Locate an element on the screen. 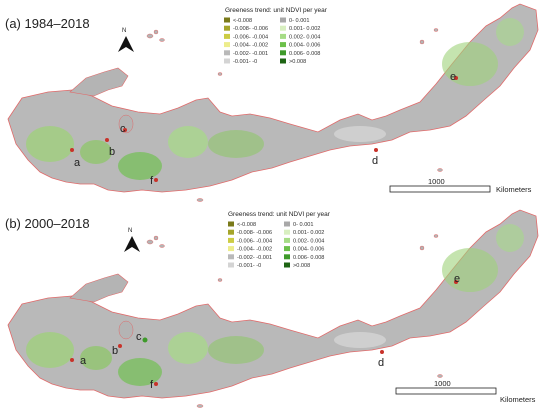 The image size is (550, 415). panel-b-scale-bar: 1000 Kilometers is located at coordinates (465, 391).